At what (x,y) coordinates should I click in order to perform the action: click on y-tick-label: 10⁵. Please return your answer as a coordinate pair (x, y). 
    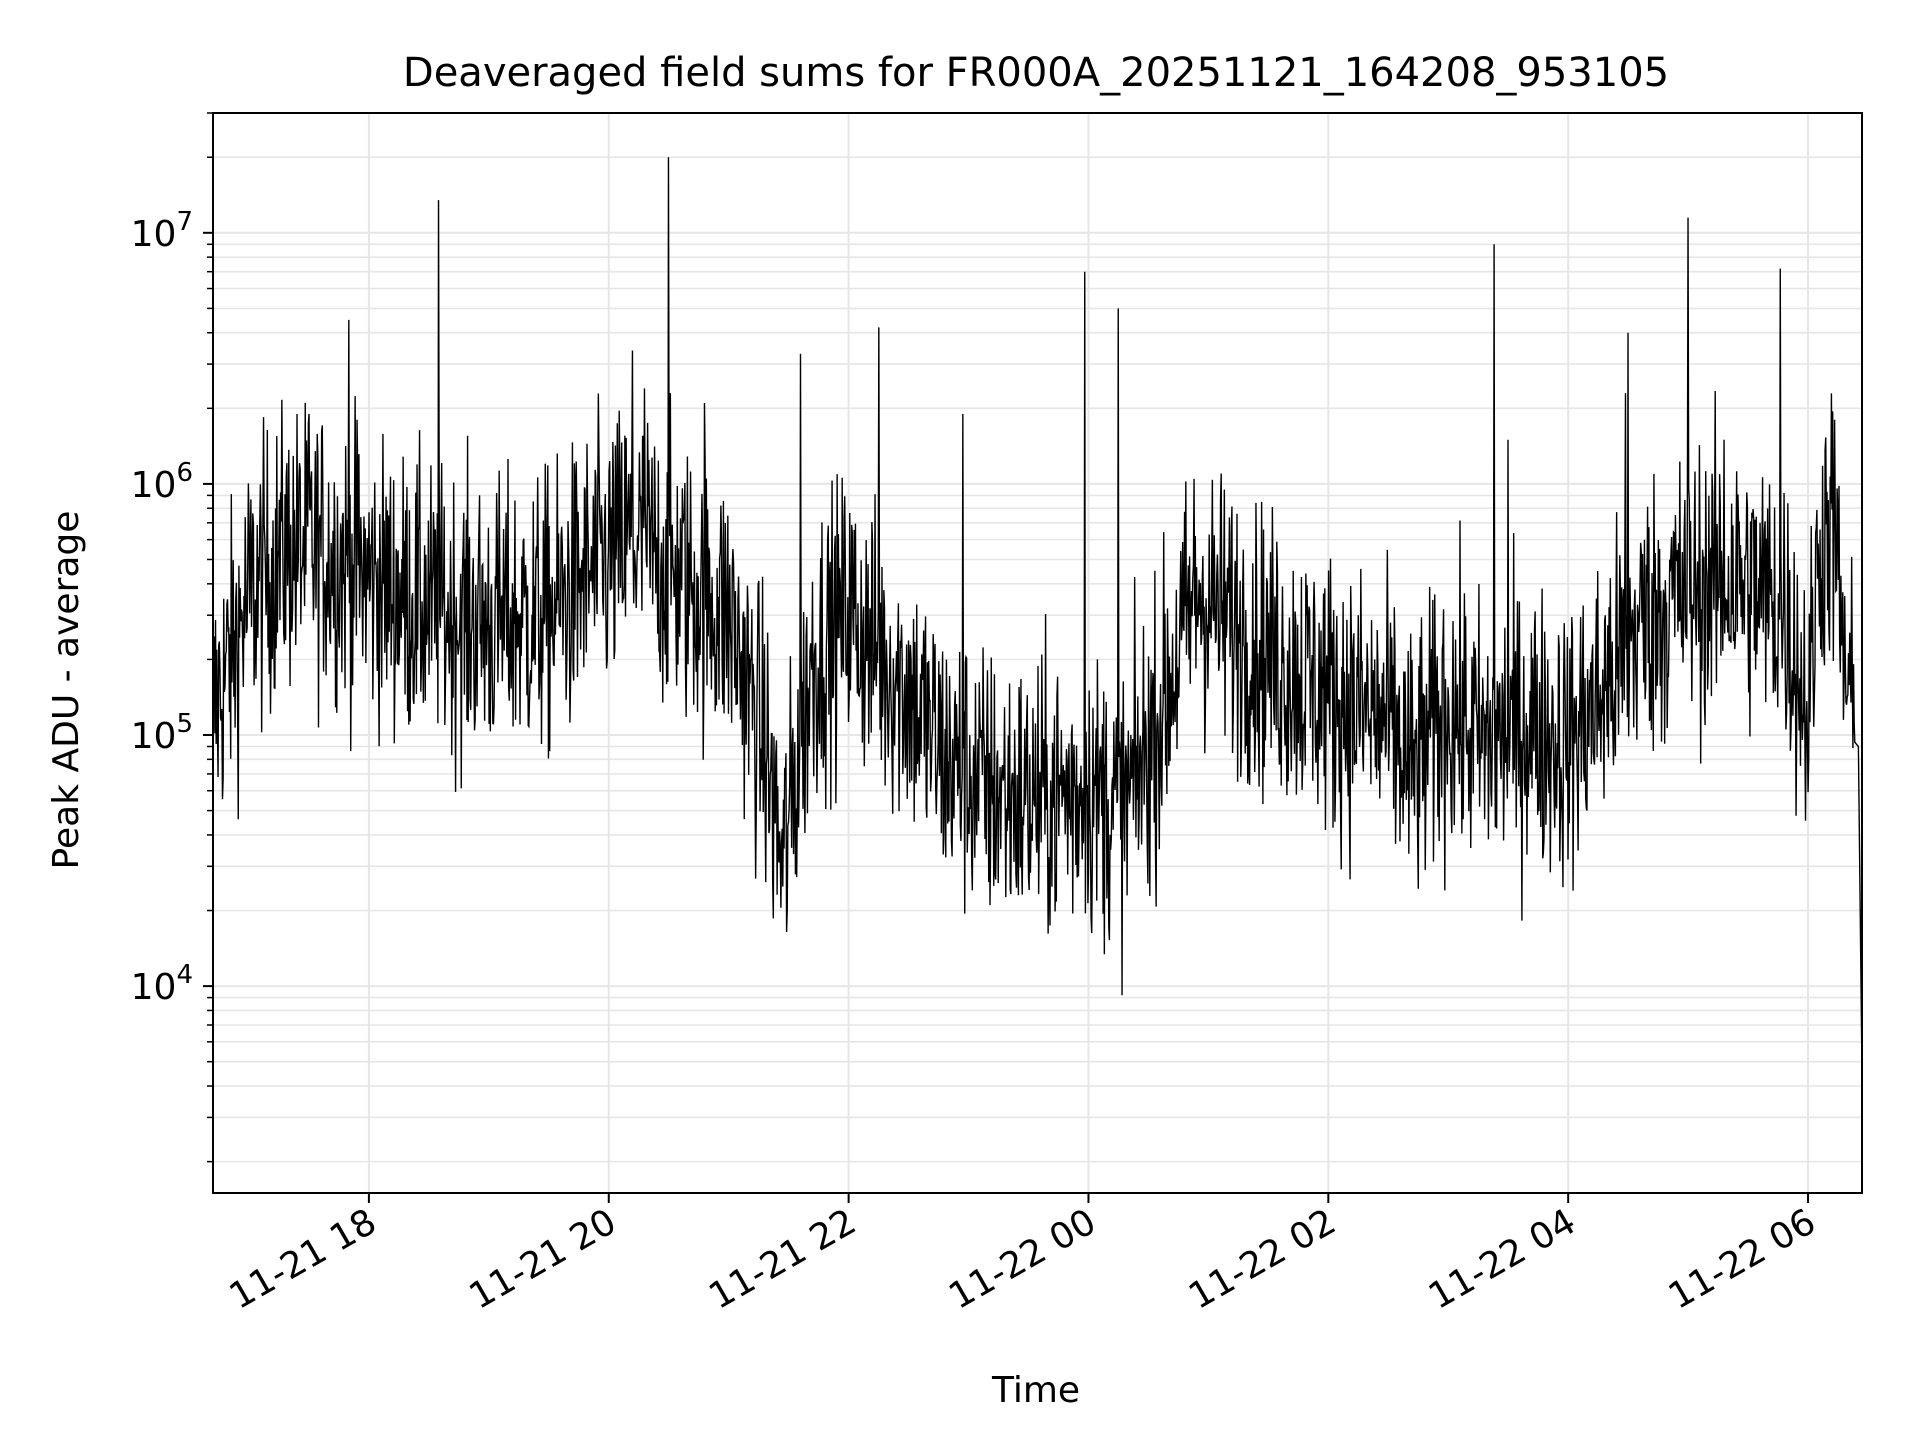
    Looking at the image, I should click on (162, 733).